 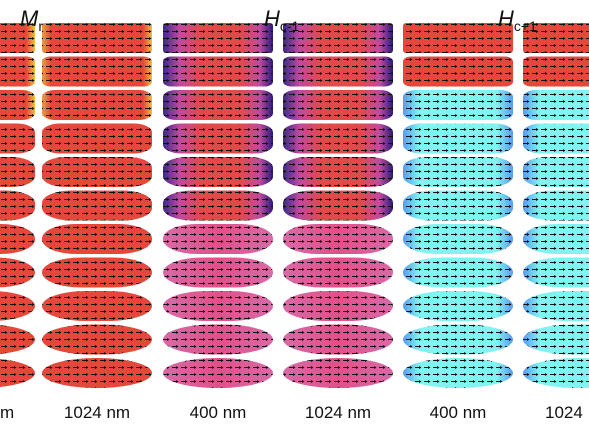 I want to click on header: Hc+1, so click(x=517, y=20).